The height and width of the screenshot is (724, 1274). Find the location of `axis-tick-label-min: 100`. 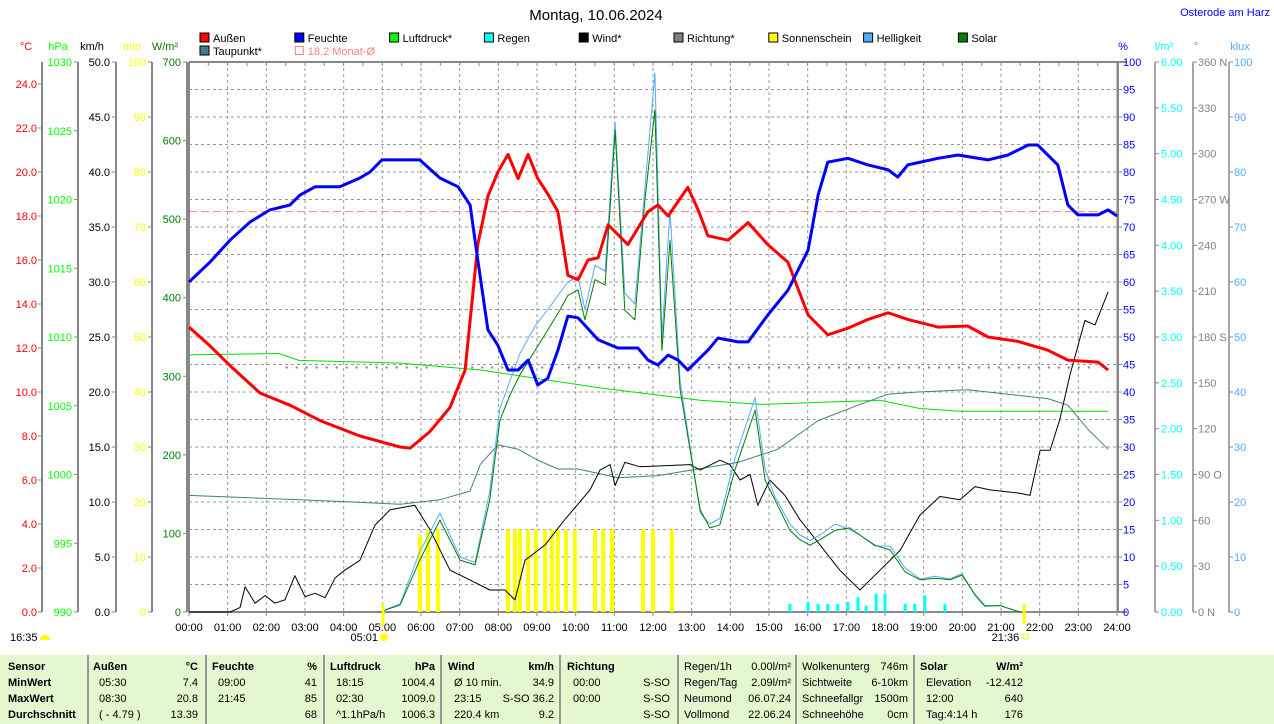

axis-tick-label-min: 100 is located at coordinates (137, 63).